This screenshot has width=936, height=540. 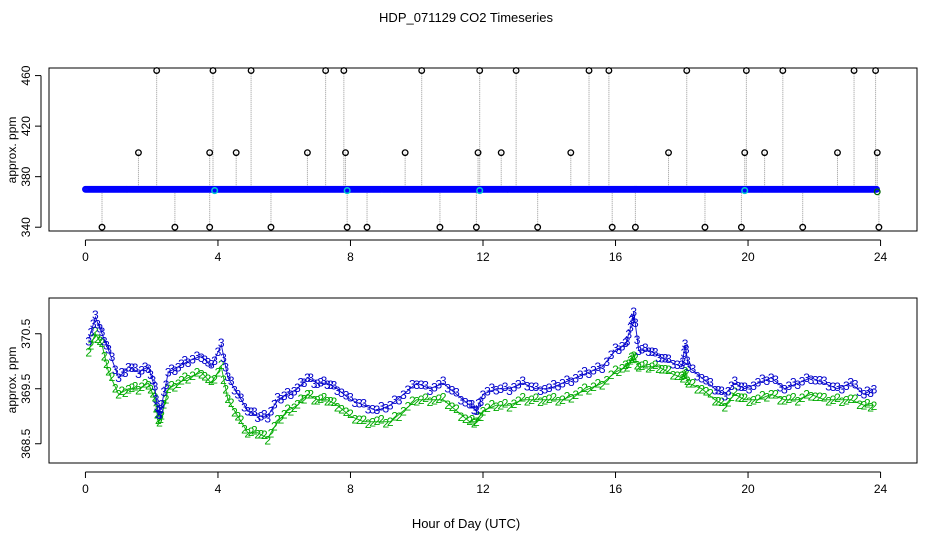 What do you see at coordinates (26, 126) in the screenshot?
I see `top-y-tick-label: 420` at bounding box center [26, 126].